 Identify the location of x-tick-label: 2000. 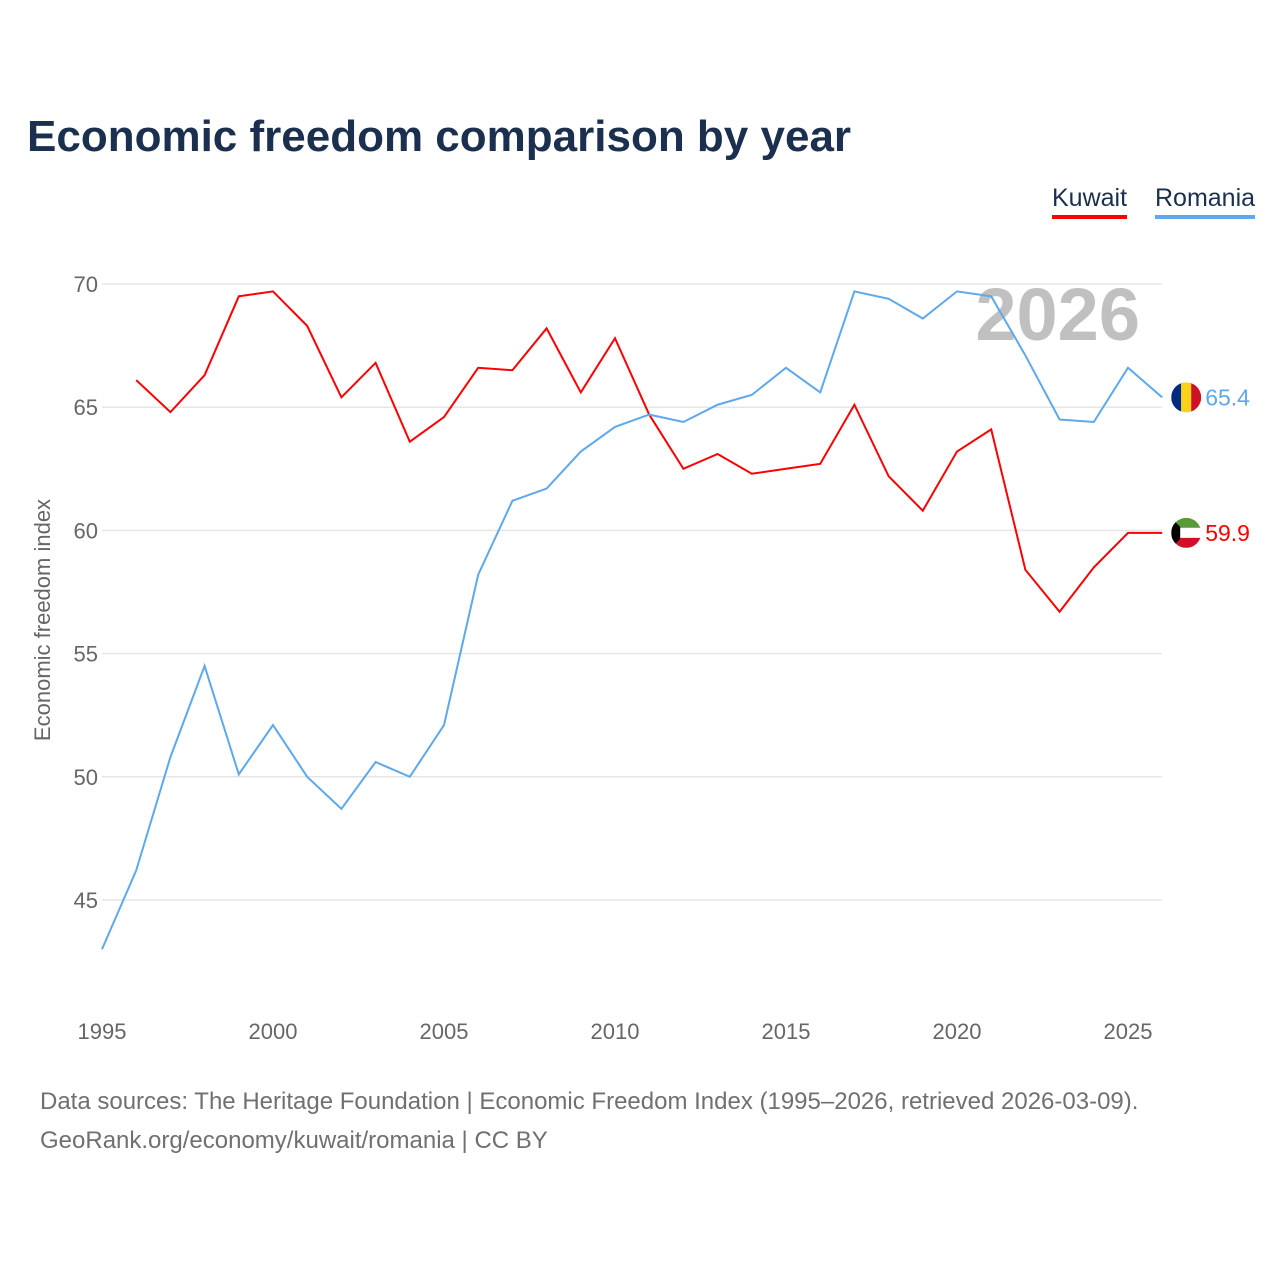
(273, 1031).